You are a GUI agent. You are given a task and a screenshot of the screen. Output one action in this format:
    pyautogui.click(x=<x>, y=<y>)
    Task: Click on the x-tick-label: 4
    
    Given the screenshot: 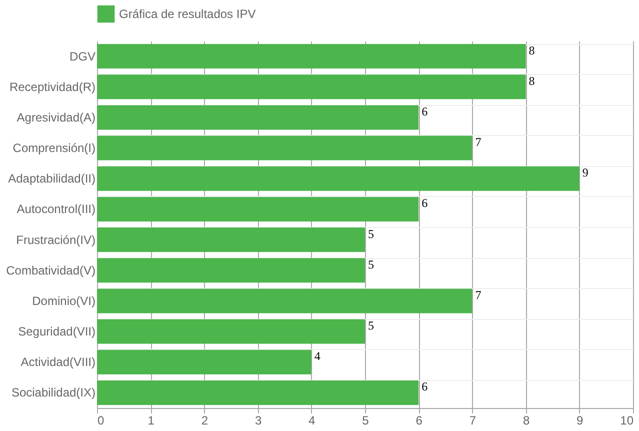 What is the action you would take?
    pyautogui.click(x=312, y=421)
    